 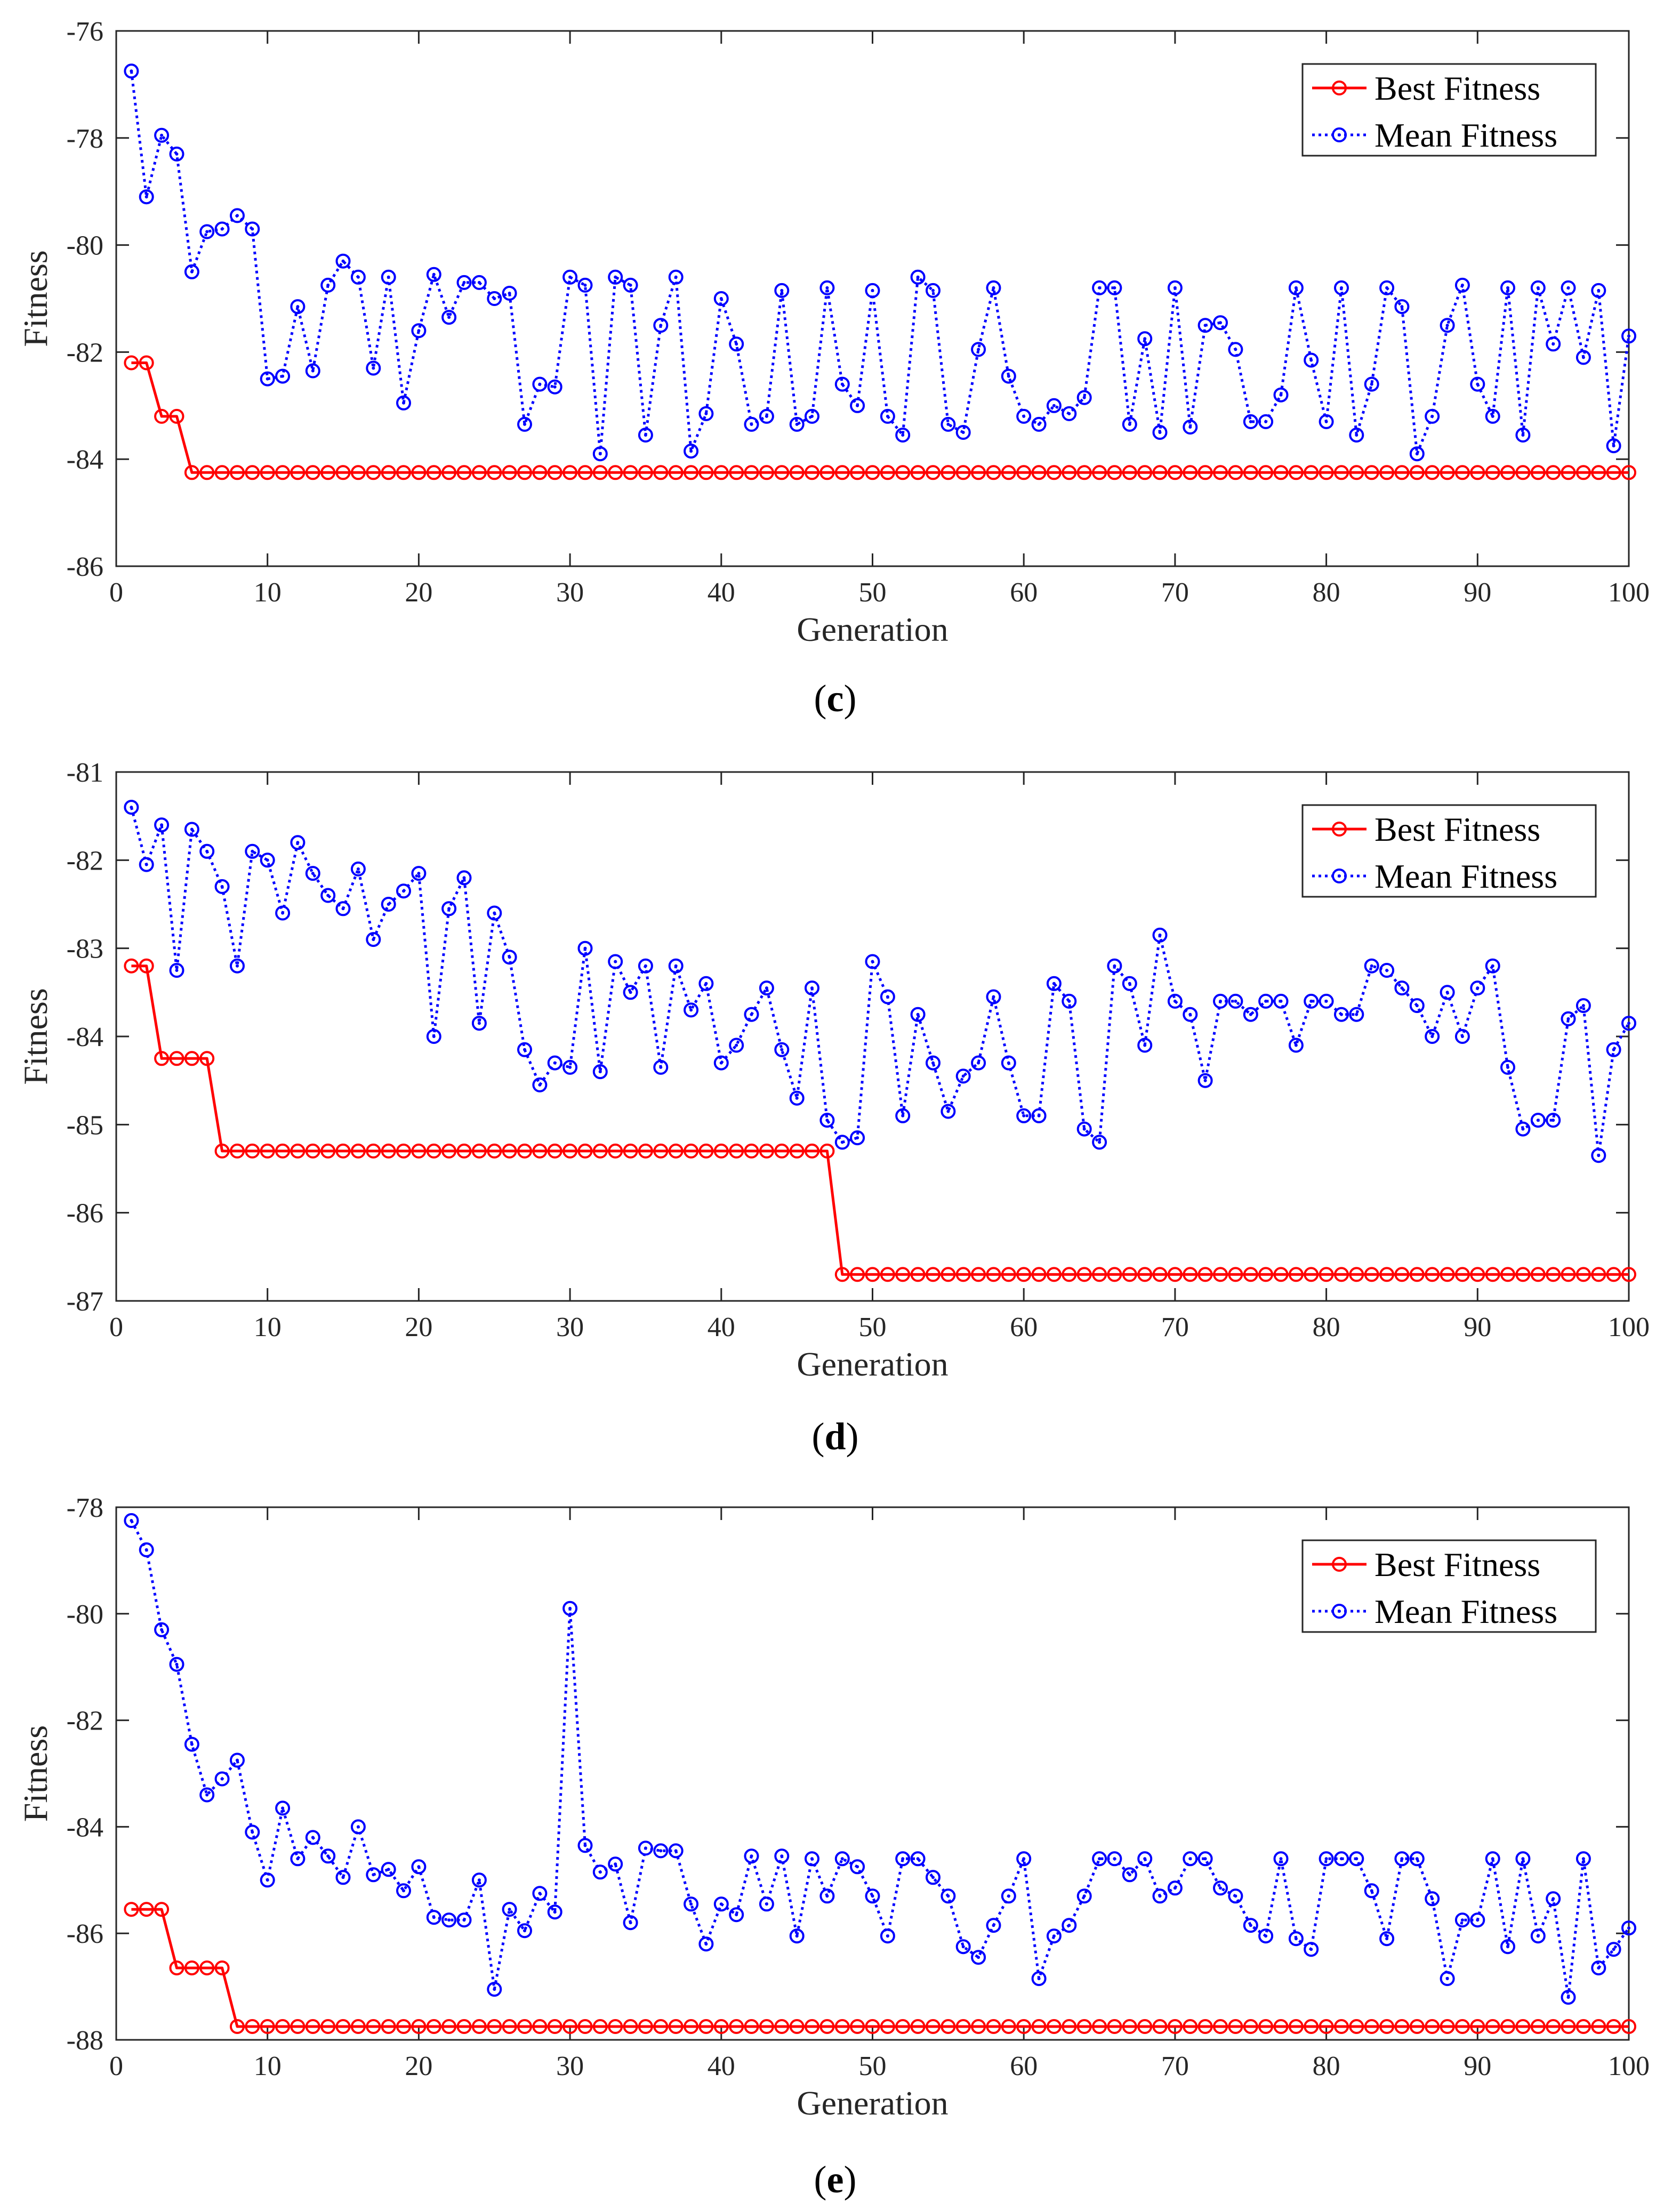 I want to click on y-axis-label: Fitness, so click(x=35, y=298).